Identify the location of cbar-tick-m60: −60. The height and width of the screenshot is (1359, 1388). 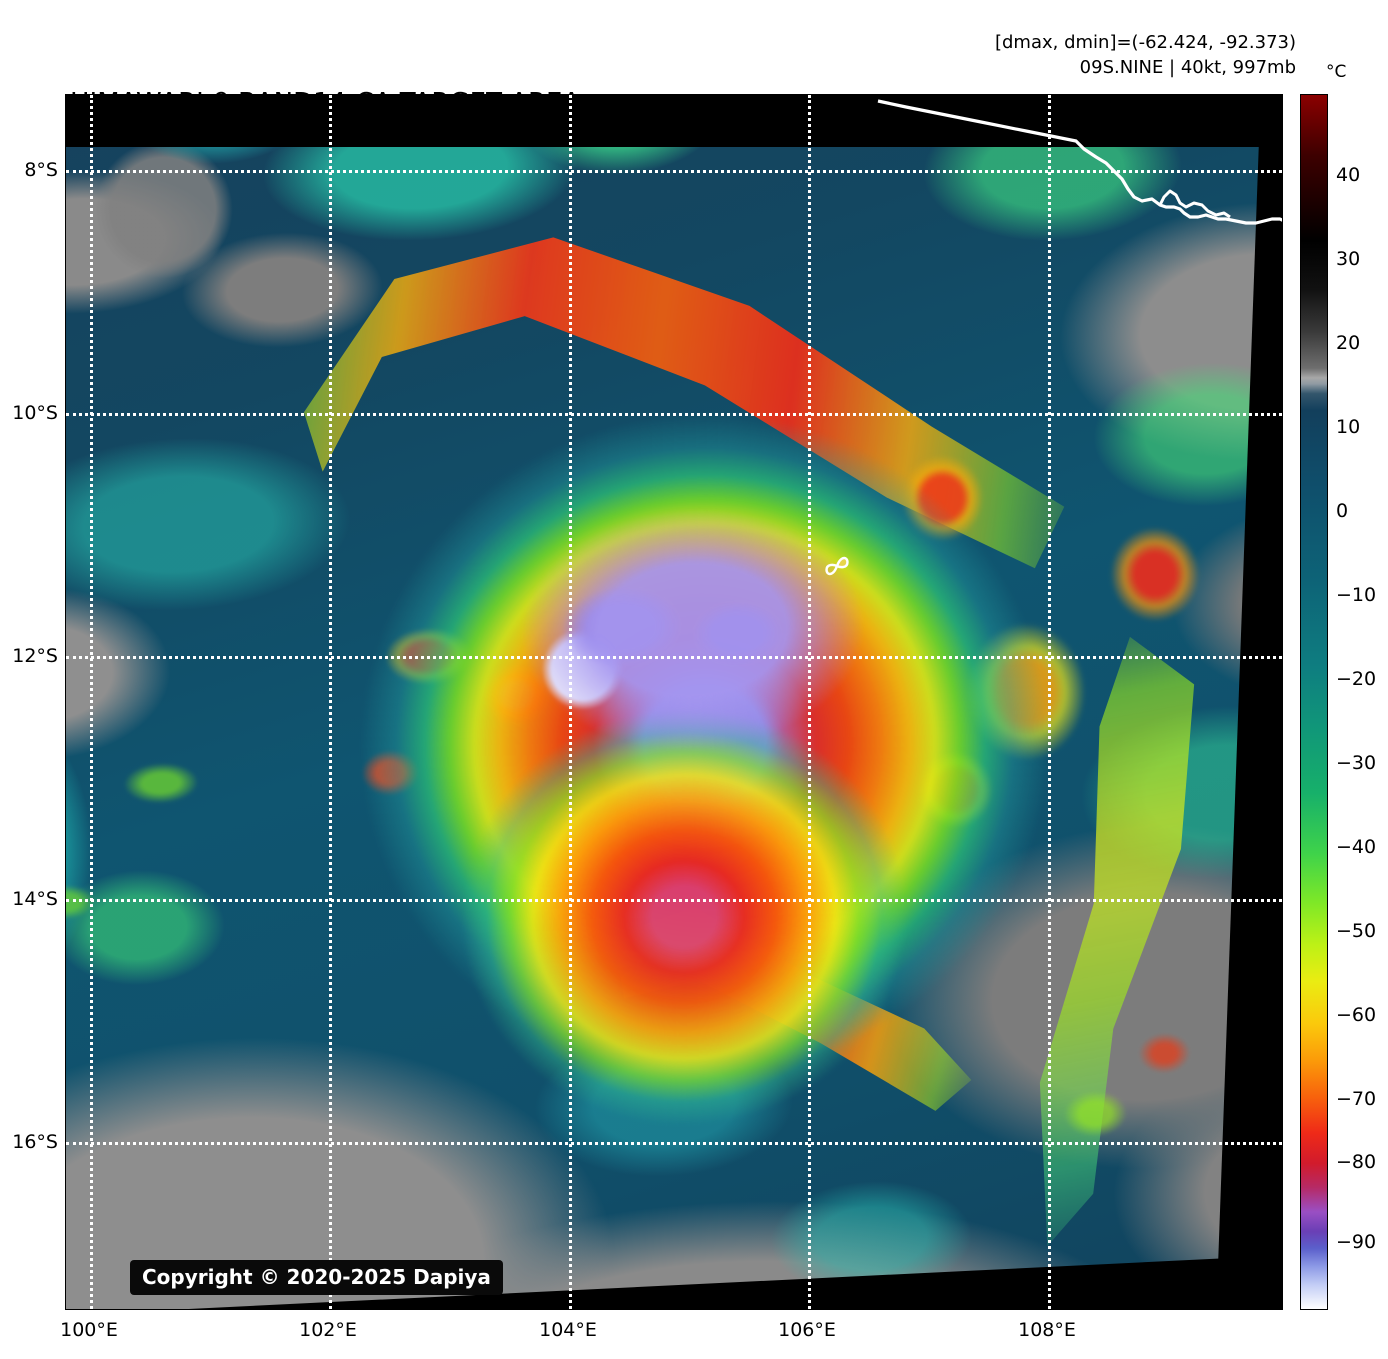
(1356, 1015).